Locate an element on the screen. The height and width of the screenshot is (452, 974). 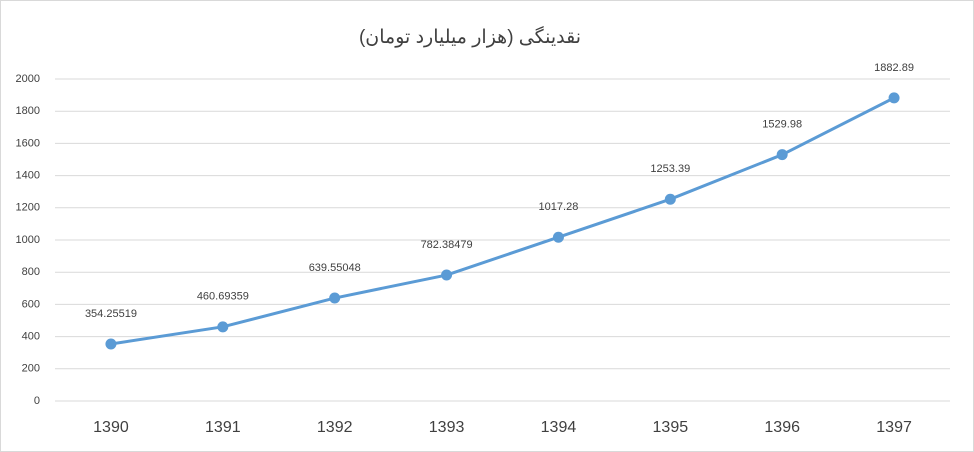
y-tick-label: 1000 is located at coordinates (28, 240).